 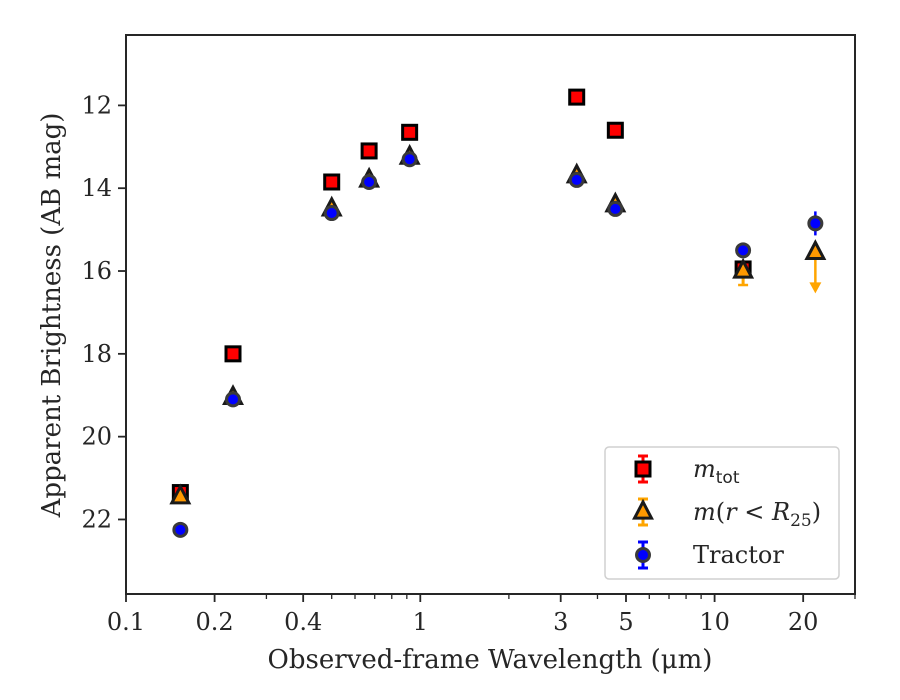 I want to click on y-tick-label: 16, so click(x=96, y=271).